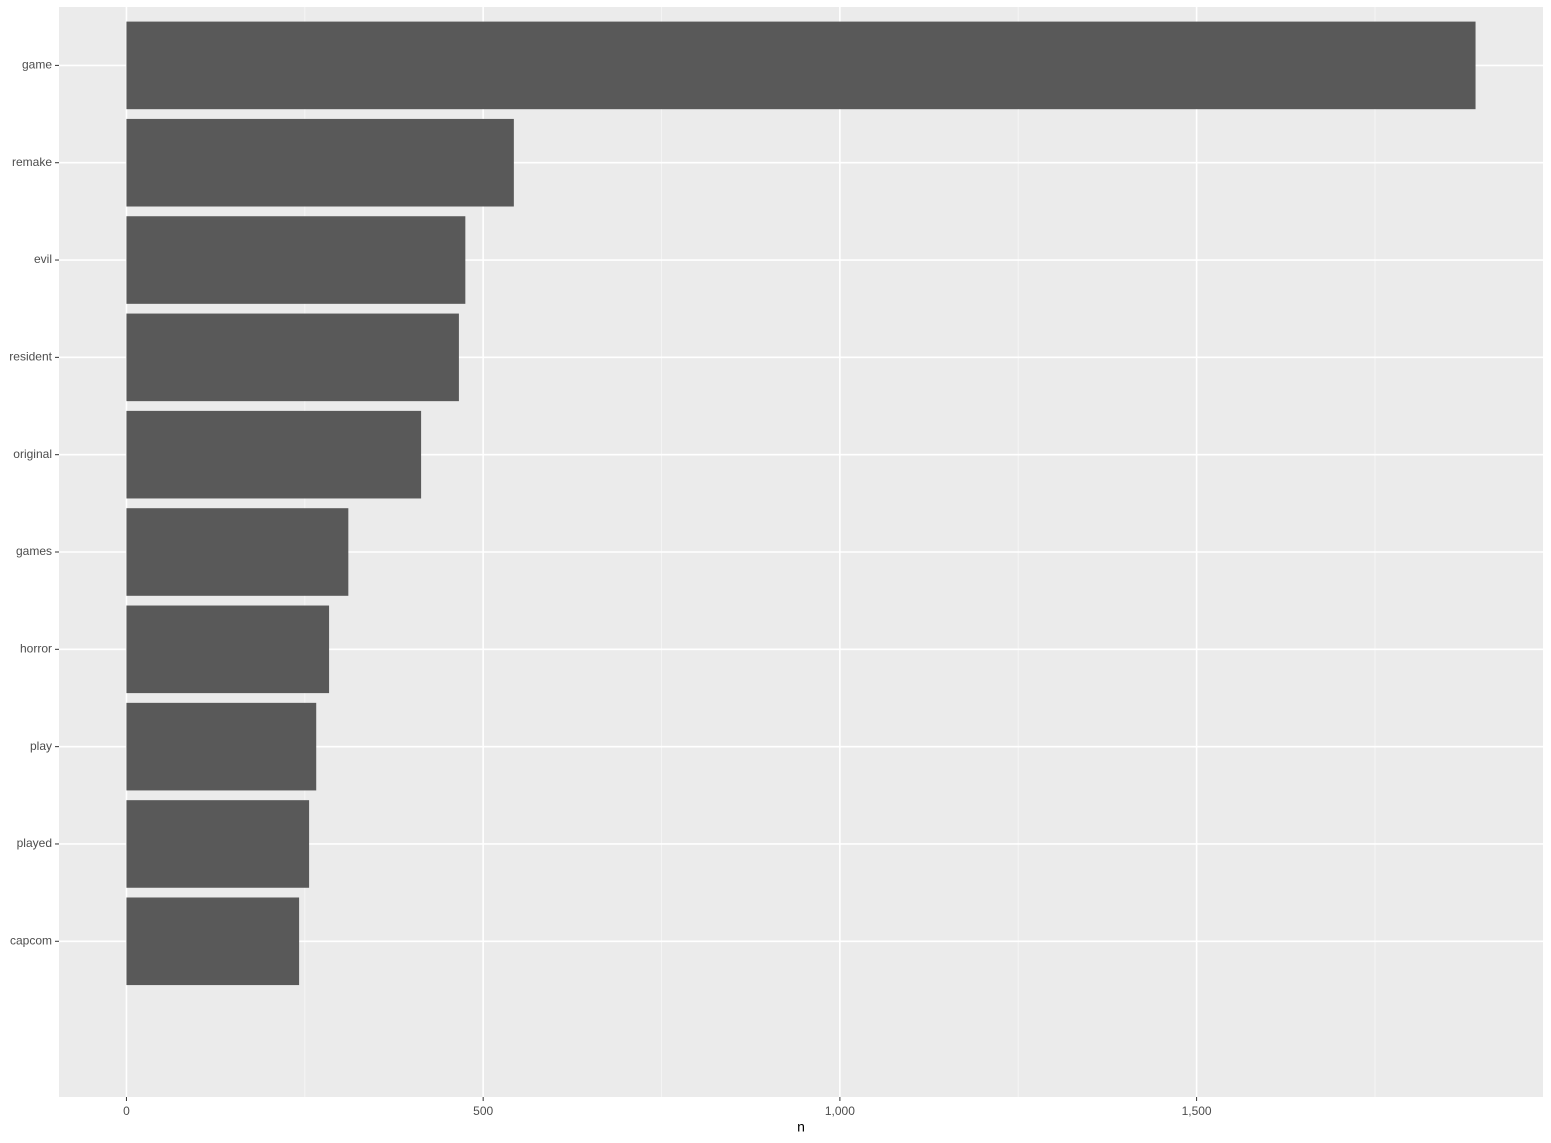 This screenshot has width=1551, height=1143. What do you see at coordinates (41, 746) in the screenshot?
I see `y-tick-label: play` at bounding box center [41, 746].